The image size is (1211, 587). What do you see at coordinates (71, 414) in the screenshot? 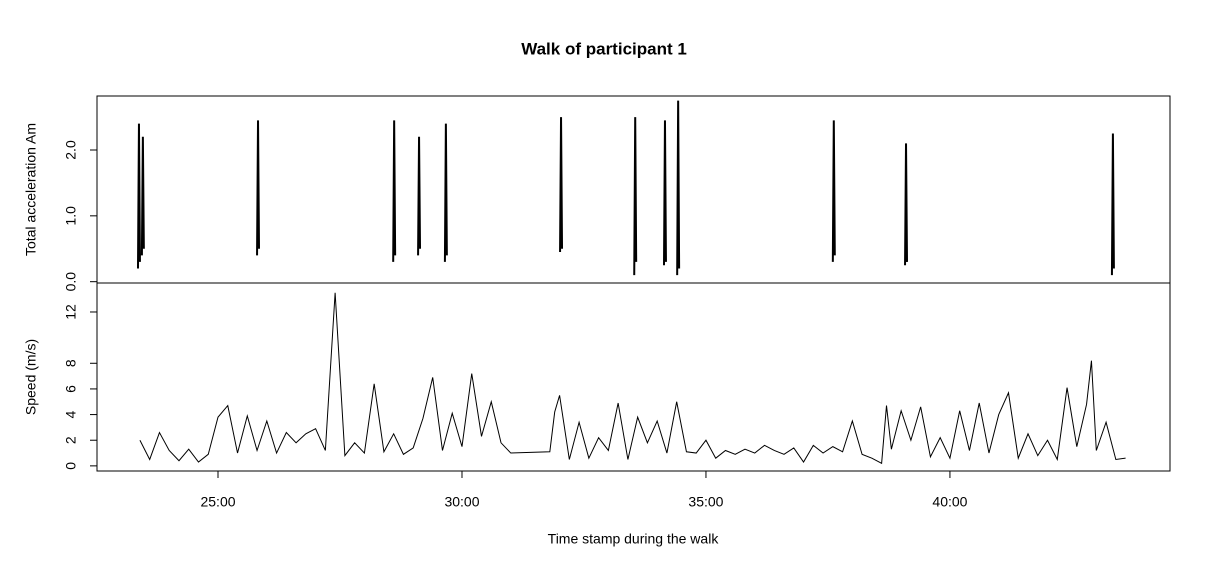
I see `y-tick-label: 4` at bounding box center [71, 414].